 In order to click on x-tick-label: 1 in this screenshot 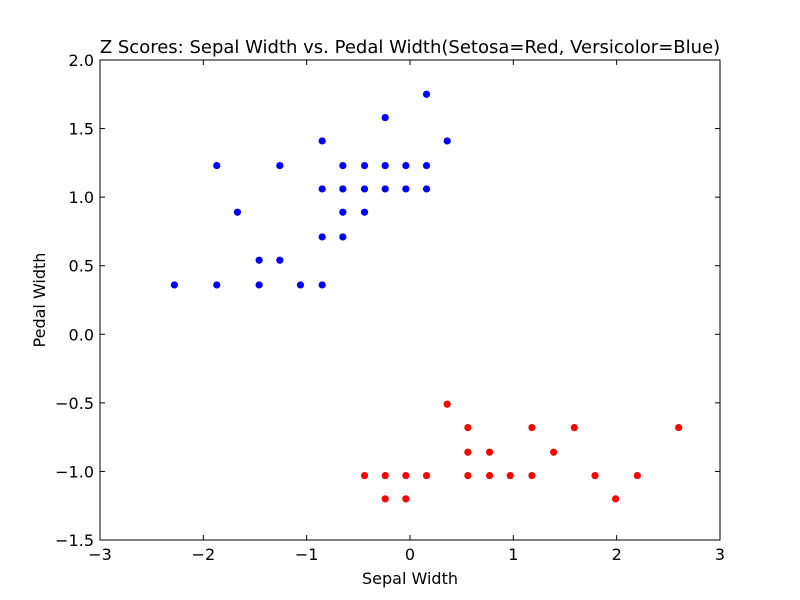, I will do `click(513, 554)`.